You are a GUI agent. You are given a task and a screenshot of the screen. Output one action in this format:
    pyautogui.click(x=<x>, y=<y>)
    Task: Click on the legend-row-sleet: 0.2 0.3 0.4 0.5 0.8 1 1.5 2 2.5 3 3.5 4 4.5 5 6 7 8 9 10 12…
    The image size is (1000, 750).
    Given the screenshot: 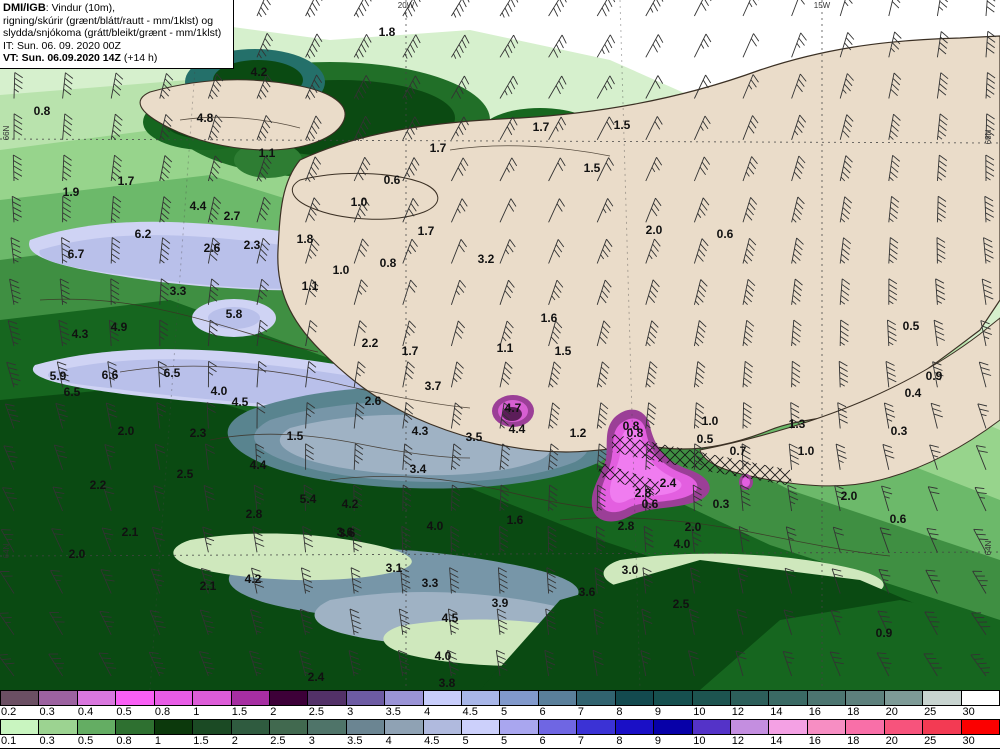 What is the action you would take?
    pyautogui.click(x=500, y=704)
    